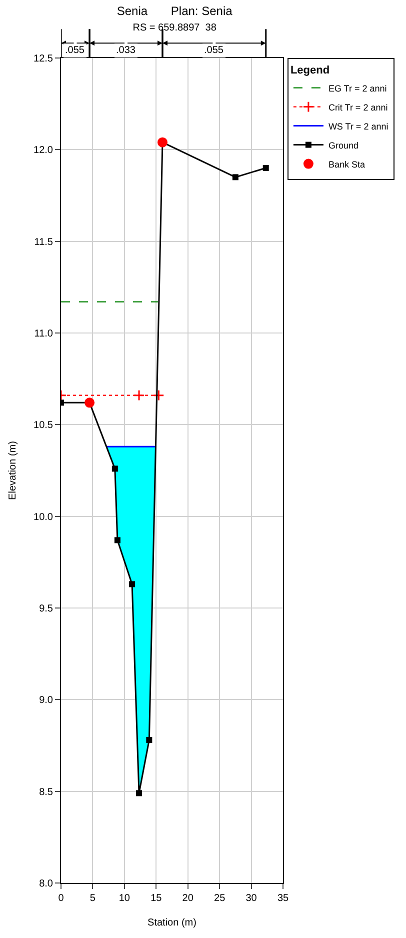 The image size is (406, 938). What do you see at coordinates (46, 884) in the screenshot?
I see `y-tick-label: 8.0` at bounding box center [46, 884].